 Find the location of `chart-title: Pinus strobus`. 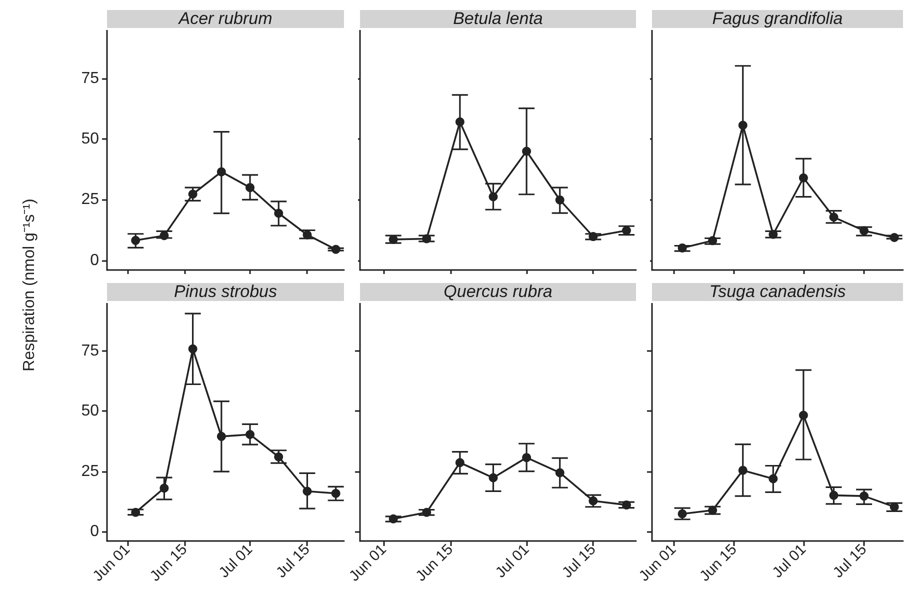

chart-title: Pinus strobus is located at coordinates (225, 291).